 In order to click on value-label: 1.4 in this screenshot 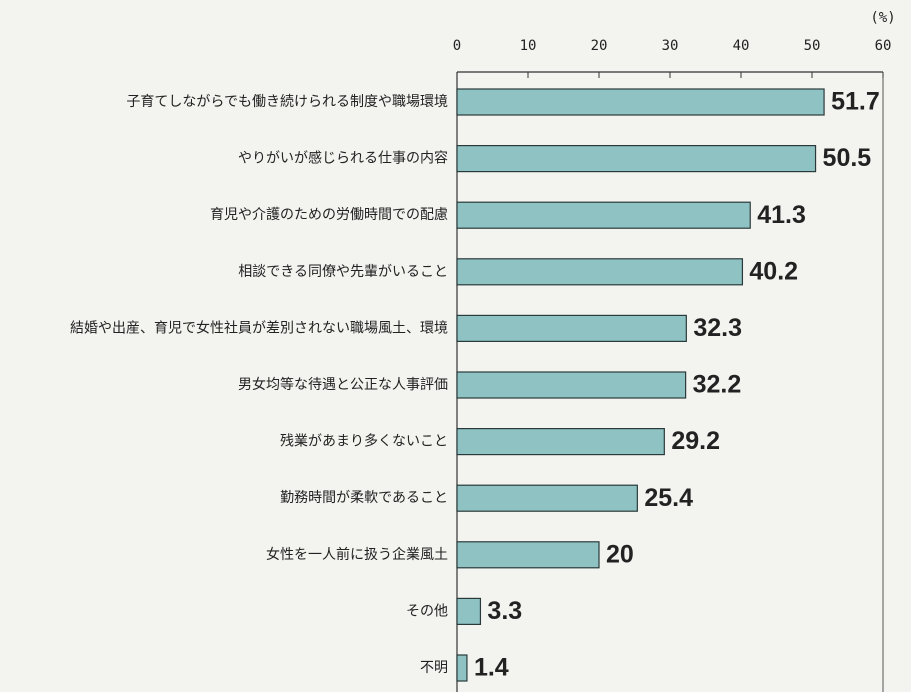, I will do `click(491, 668)`.